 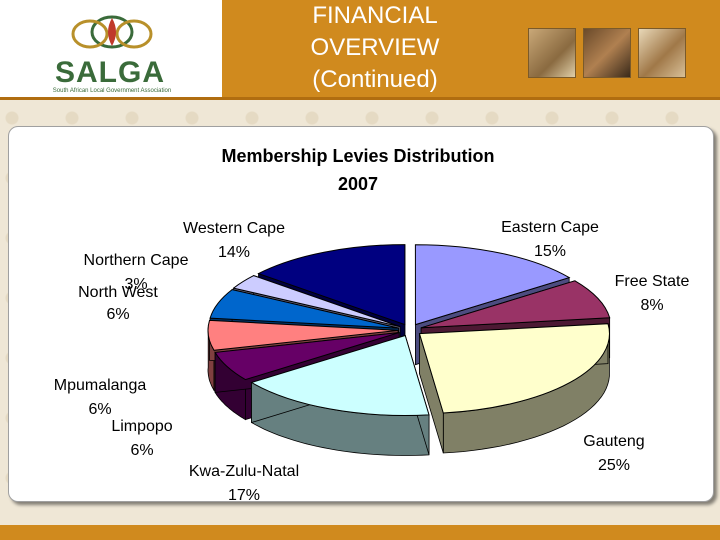 What do you see at coordinates (357, 156) in the screenshot?
I see `chart-title: Membership Levies Distribution` at bounding box center [357, 156].